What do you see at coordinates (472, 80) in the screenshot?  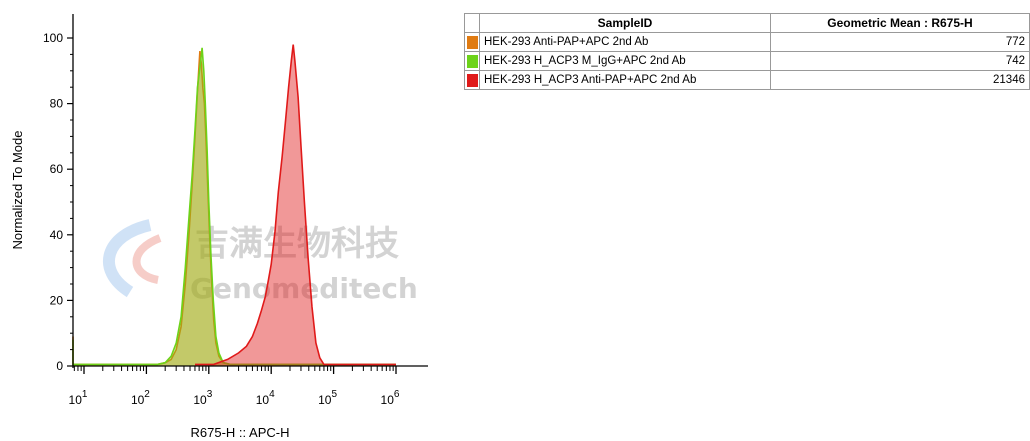 I see `legend-swatch-red` at bounding box center [472, 80].